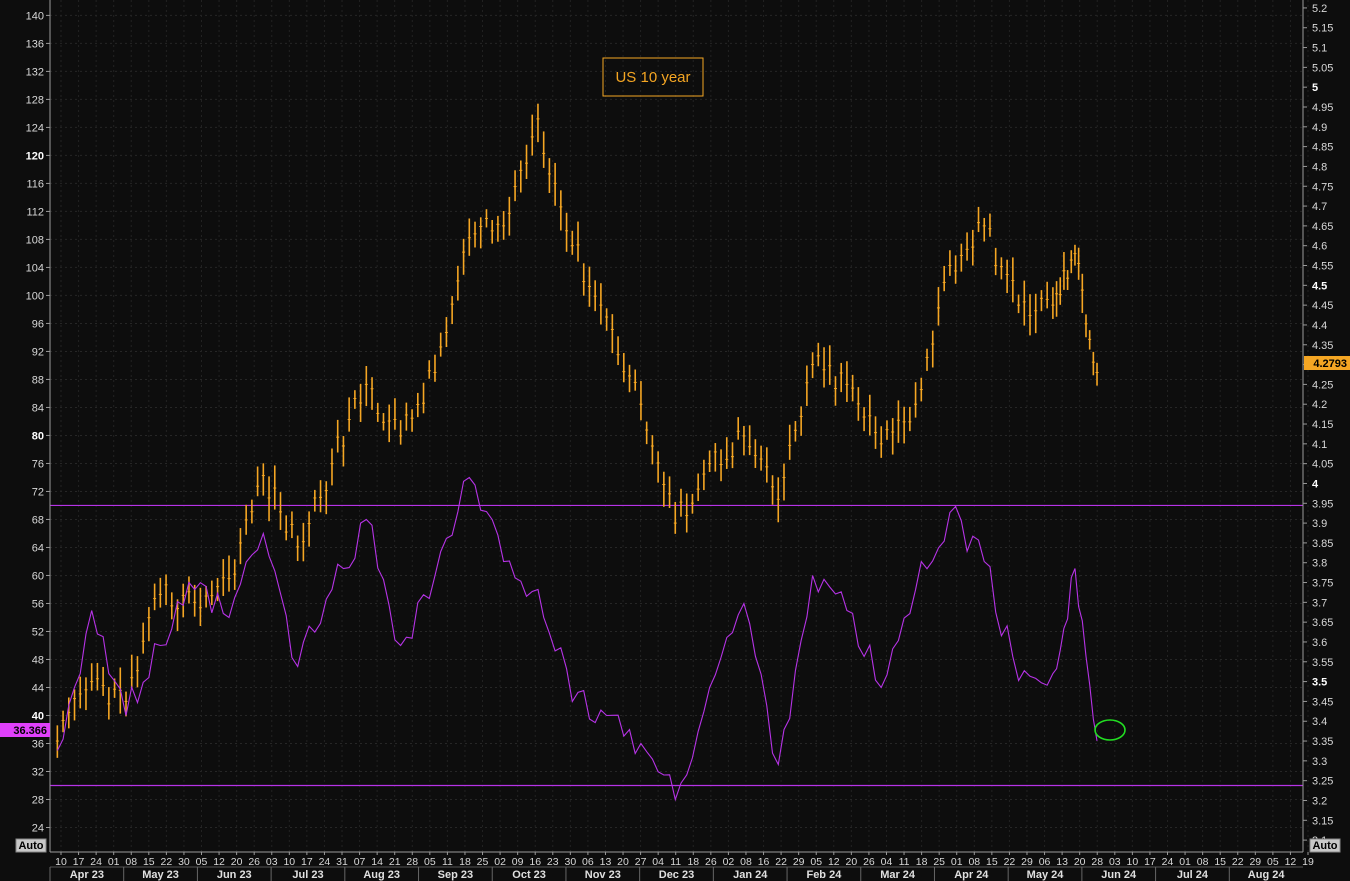  Describe the element at coordinates (1322, 346) in the screenshot. I see `right-tick-label: 4.35` at that location.